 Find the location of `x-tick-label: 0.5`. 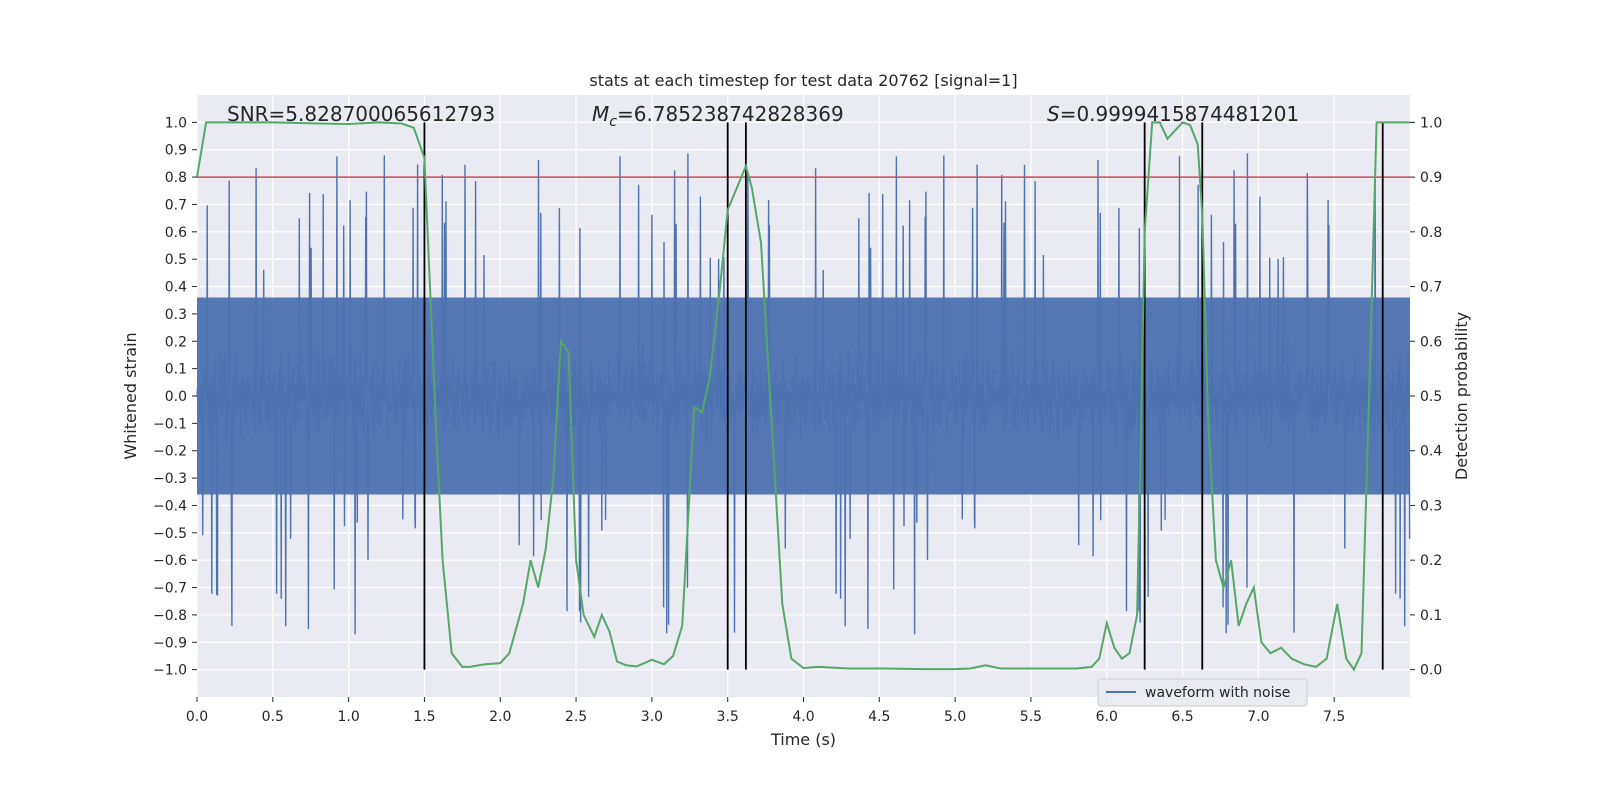

x-tick-label: 0.5 is located at coordinates (273, 717).